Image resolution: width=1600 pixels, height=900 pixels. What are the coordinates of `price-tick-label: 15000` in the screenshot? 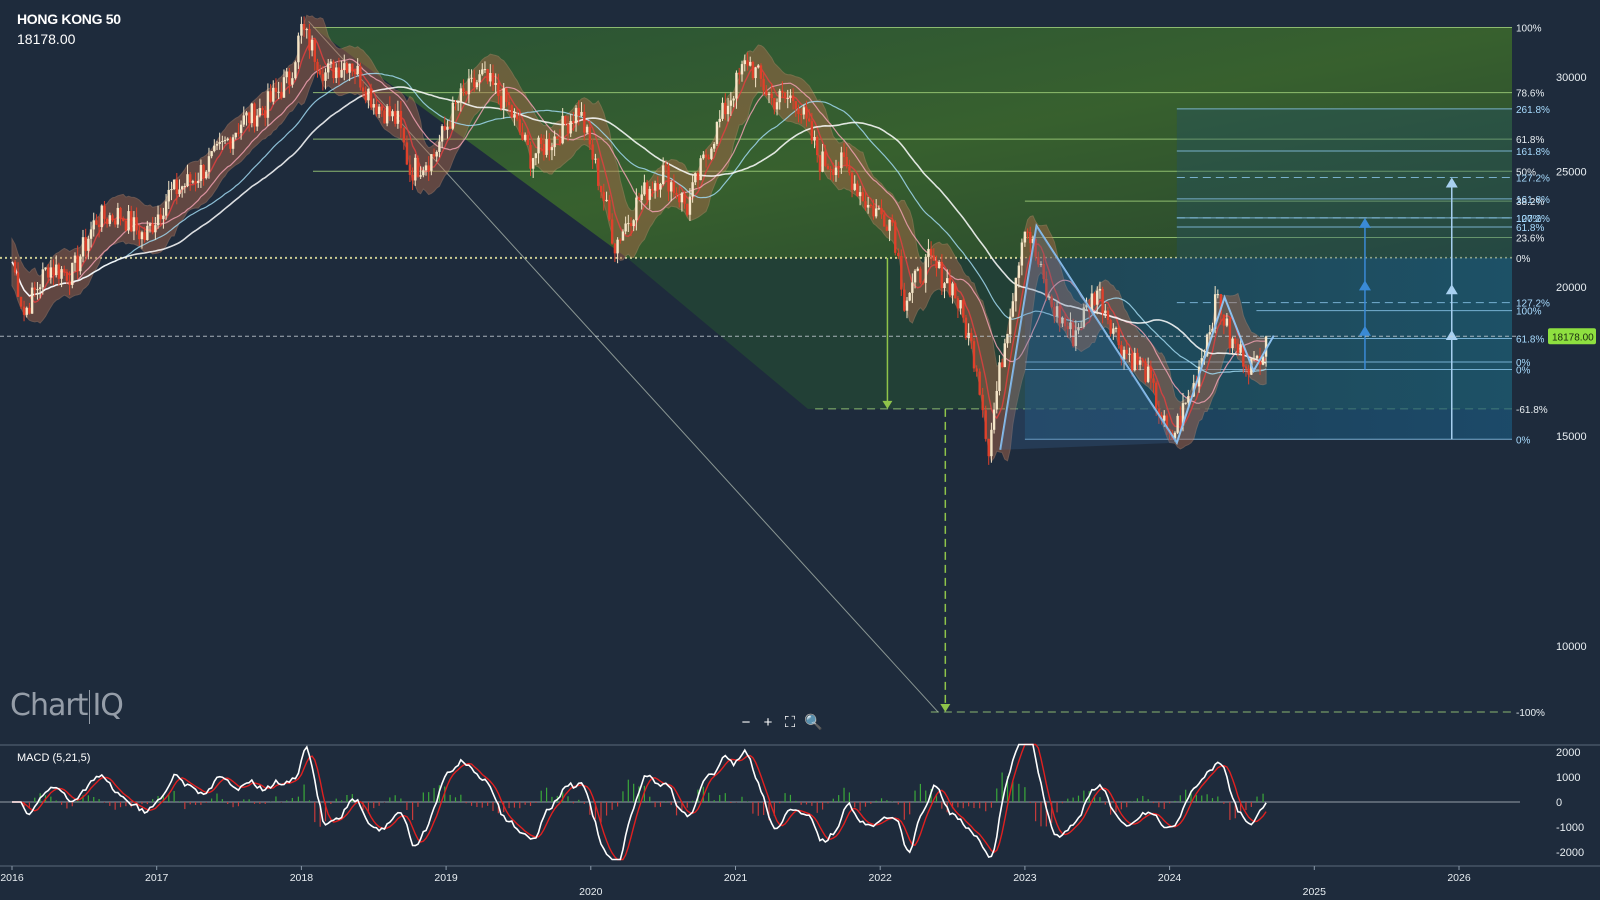 It's located at (1571, 437).